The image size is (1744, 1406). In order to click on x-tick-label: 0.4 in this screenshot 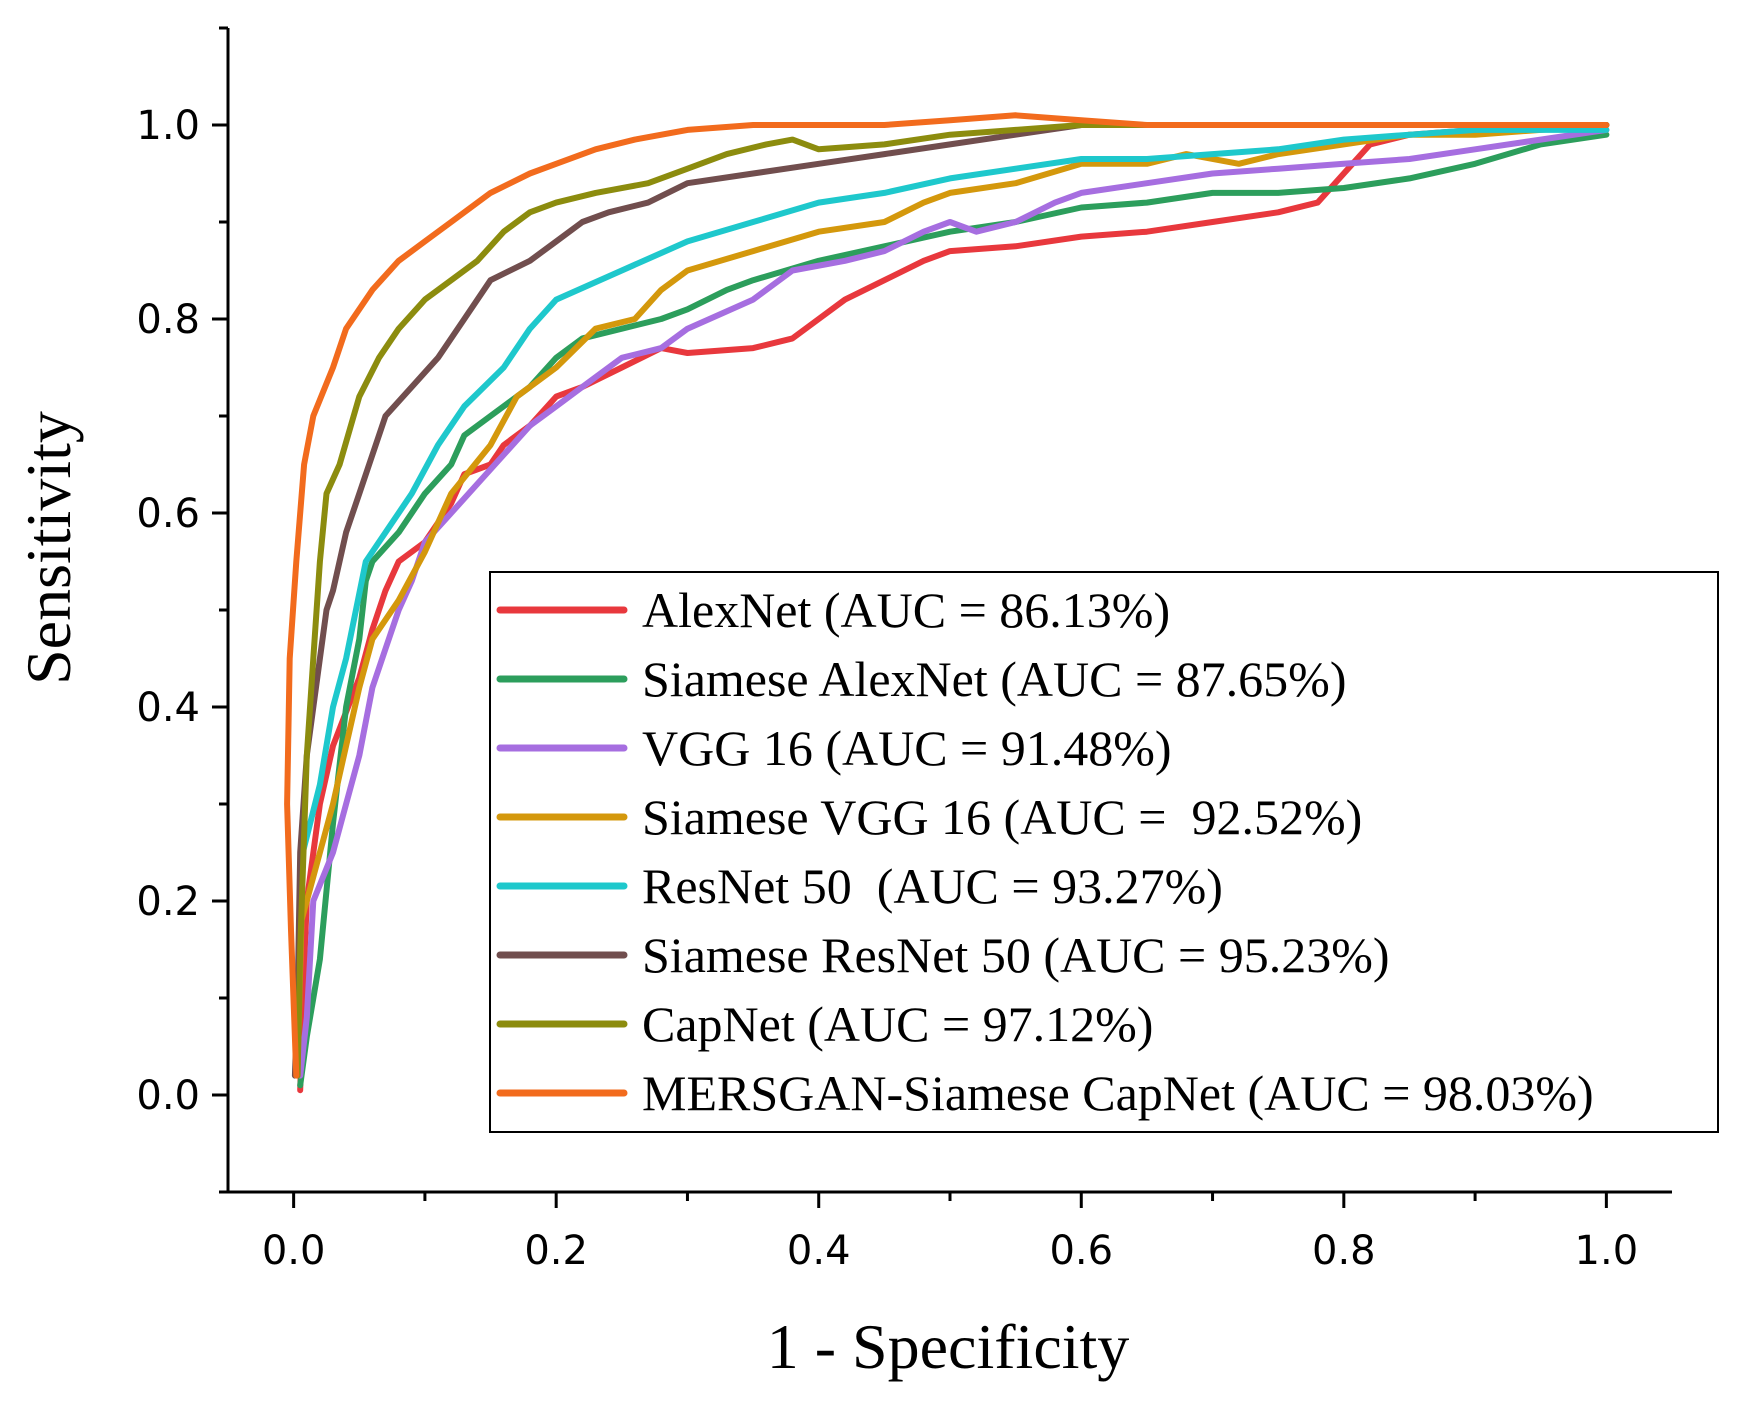, I will do `click(819, 1251)`.